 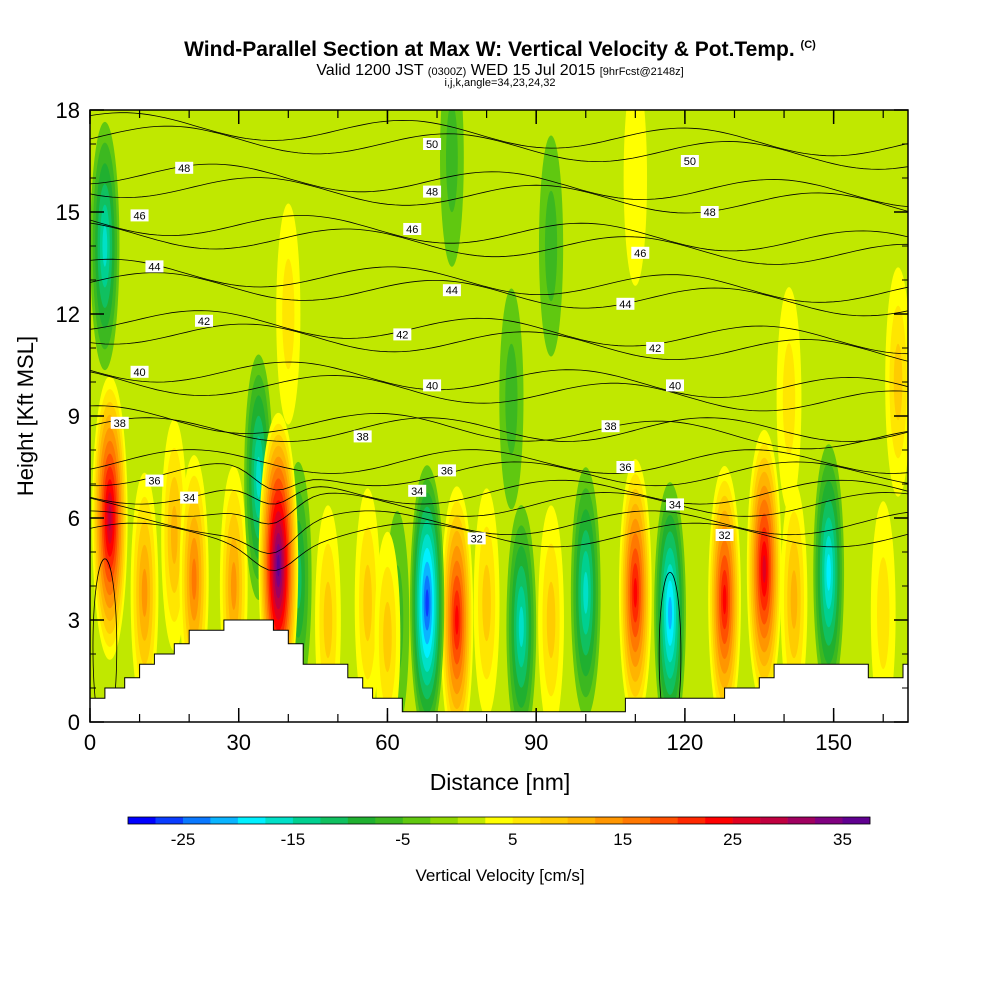 I want to click on x-tick-label: 150, so click(x=833, y=742).